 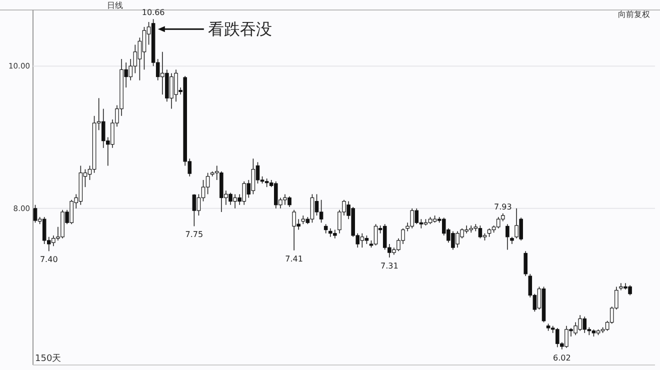 I want to click on annotation: 7.93, so click(x=503, y=207).